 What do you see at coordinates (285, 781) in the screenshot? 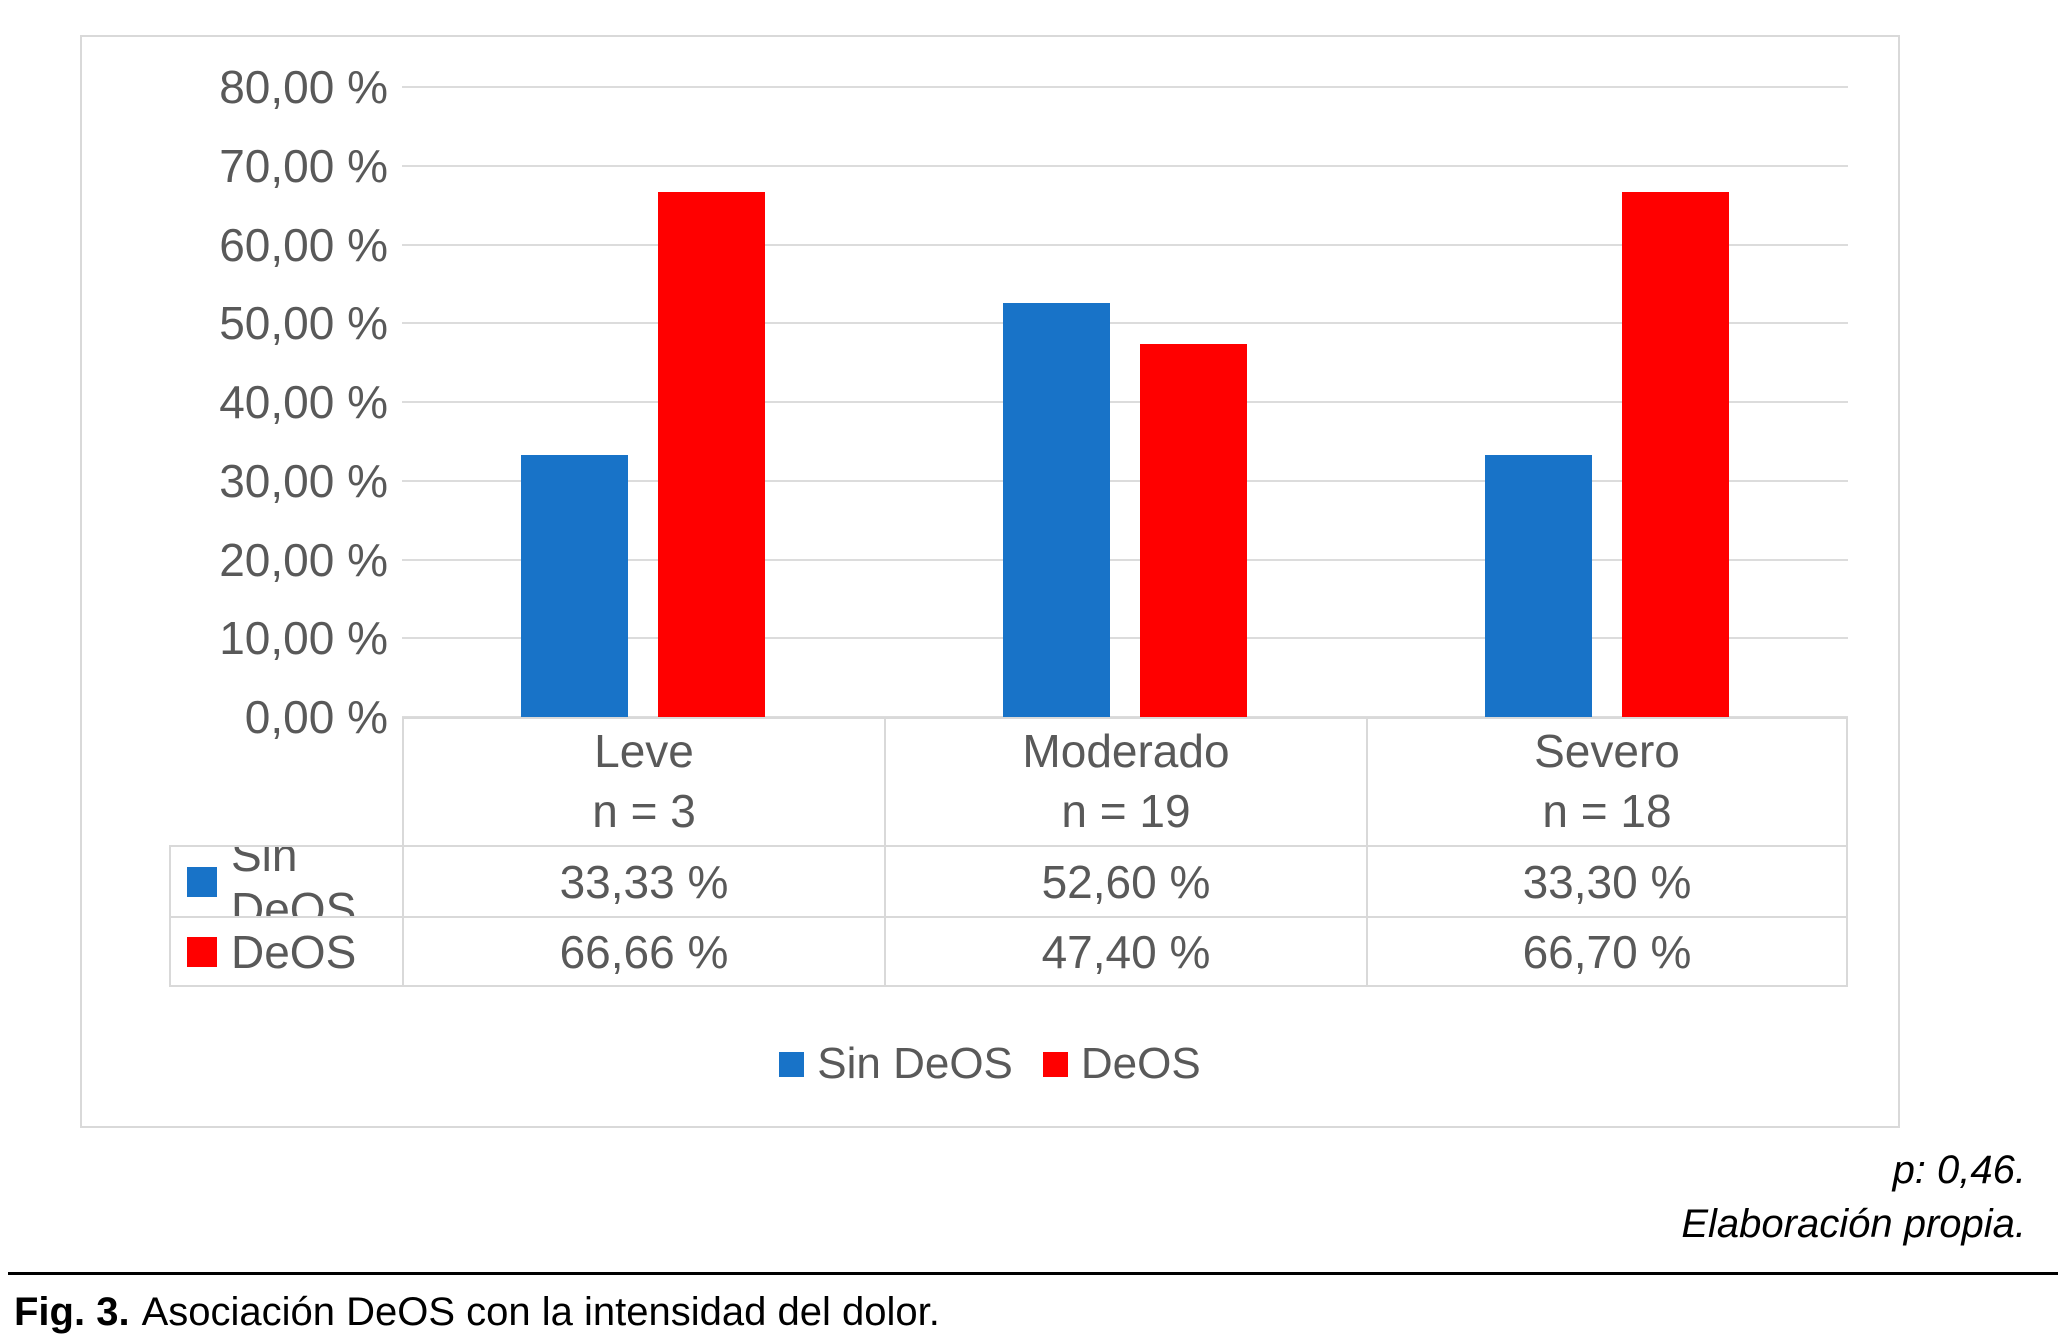
I see `table-corner-cell` at bounding box center [285, 781].